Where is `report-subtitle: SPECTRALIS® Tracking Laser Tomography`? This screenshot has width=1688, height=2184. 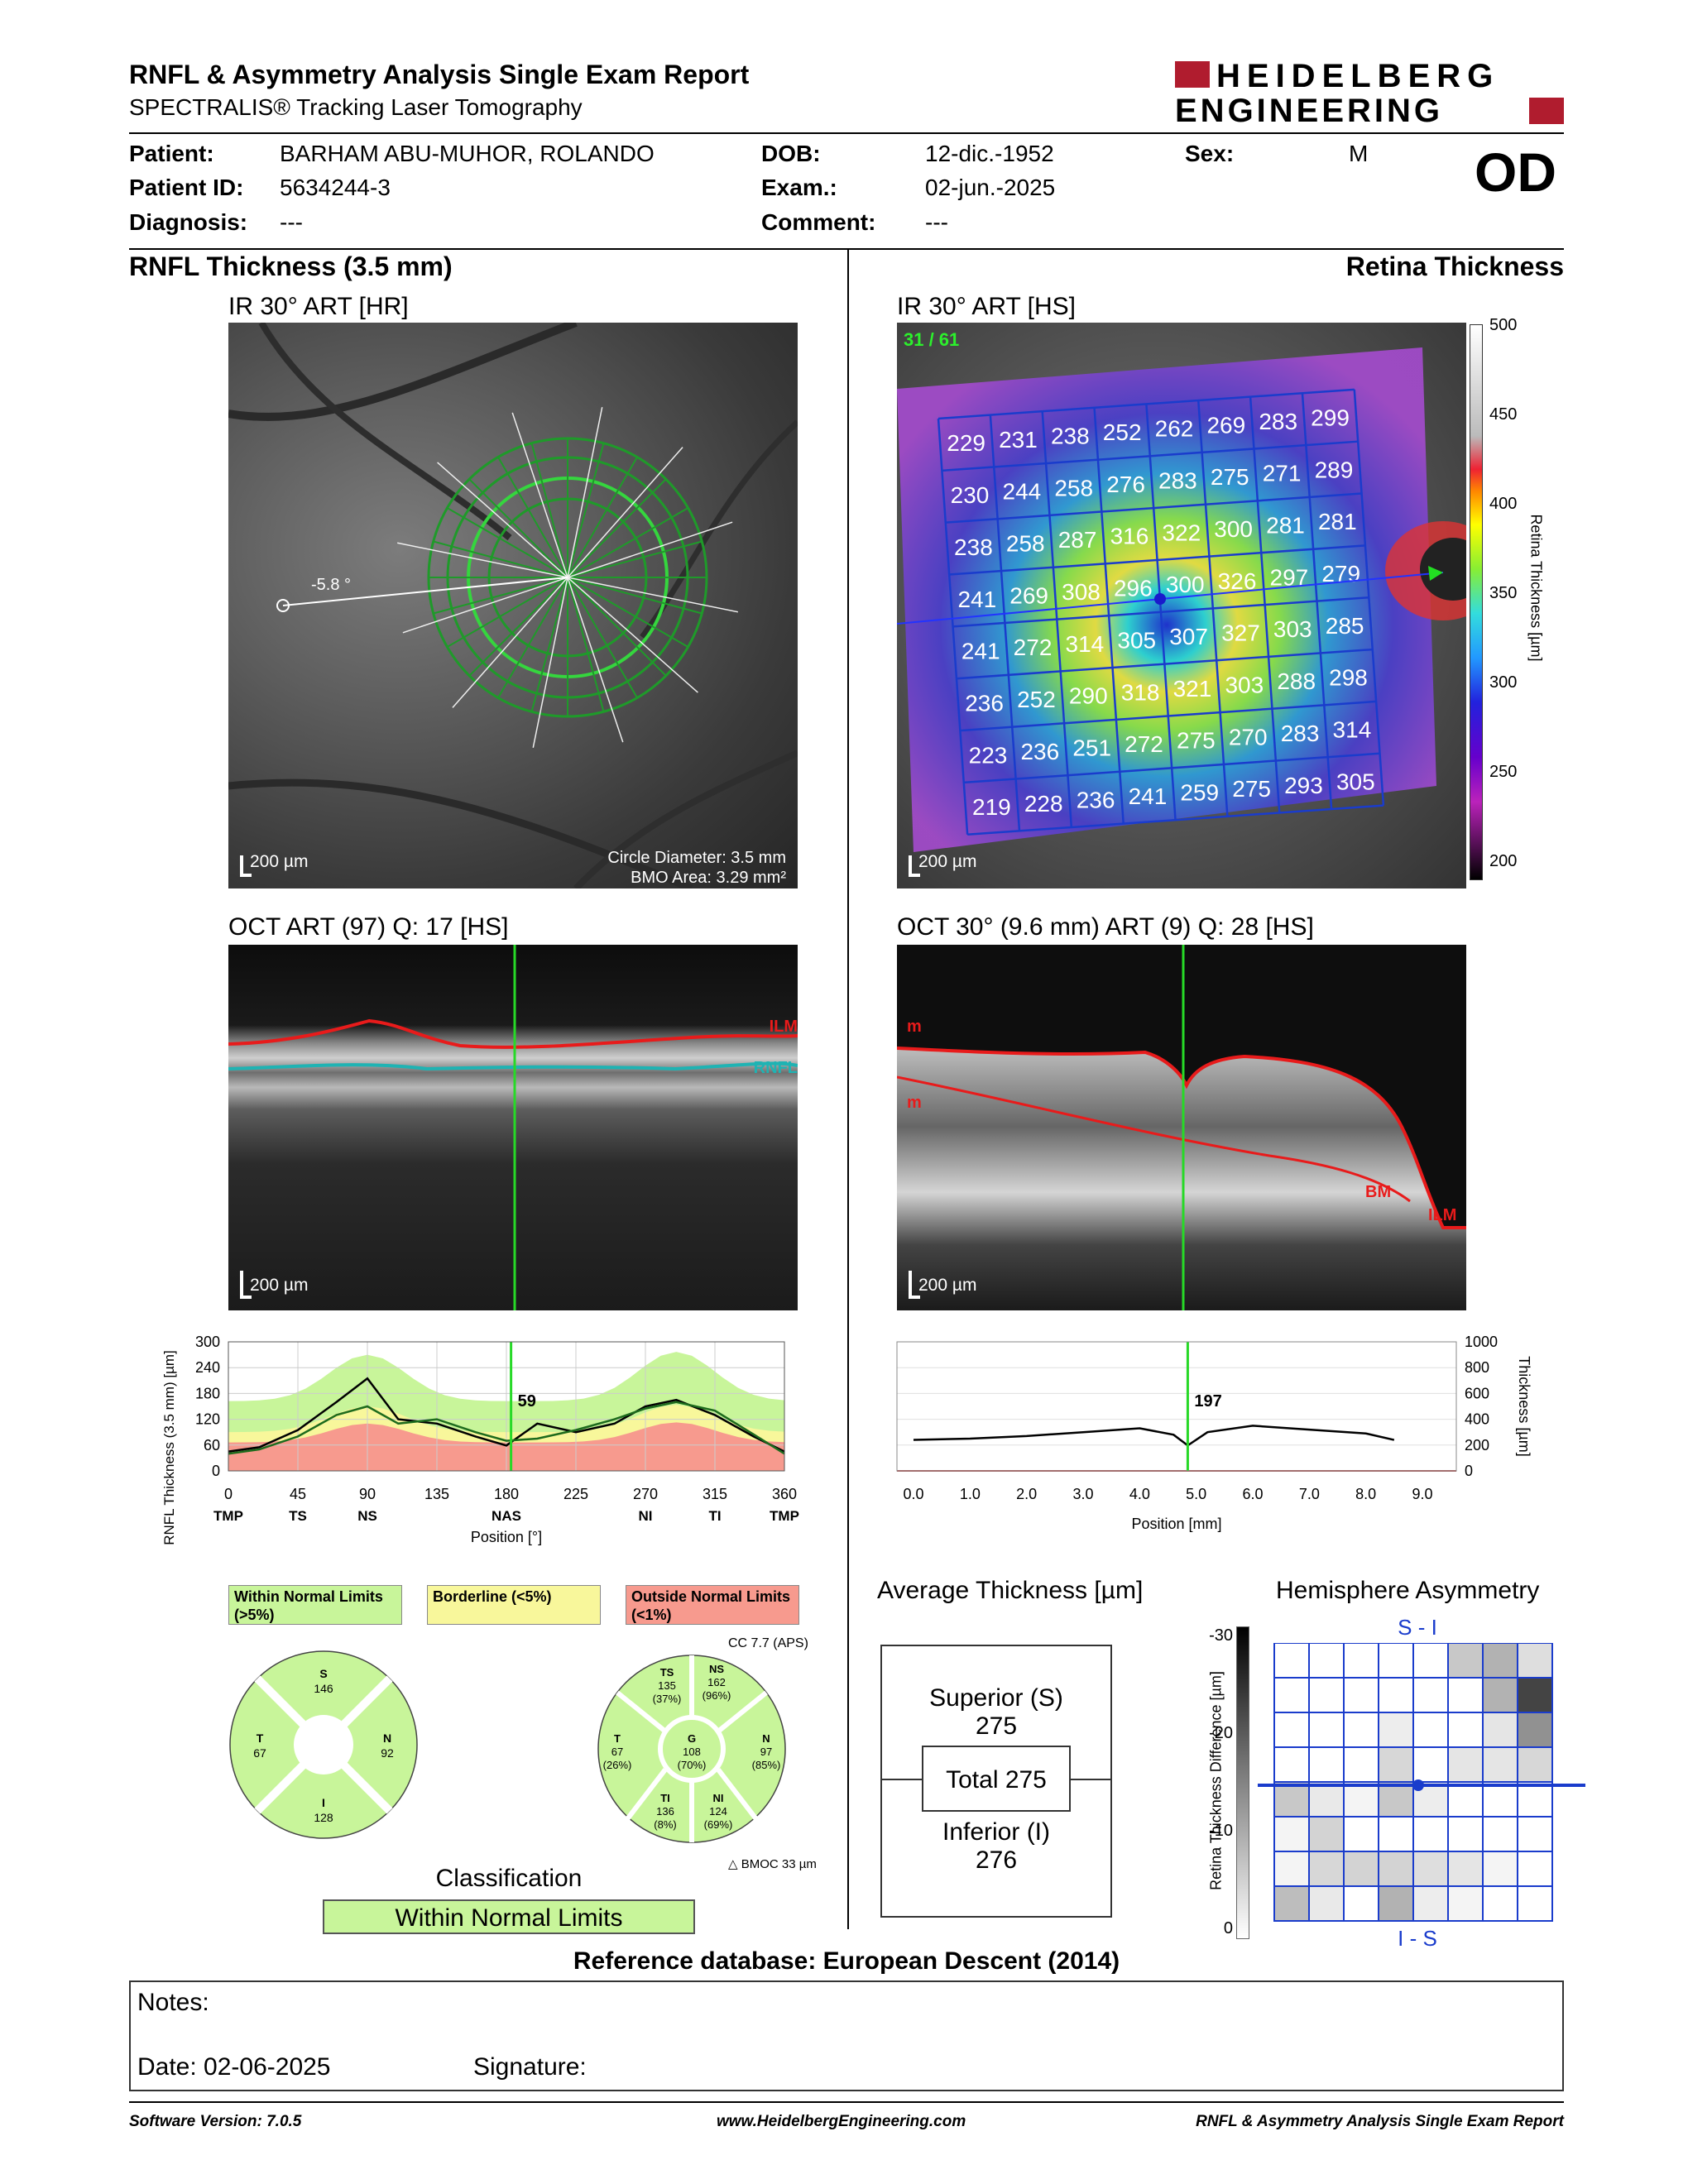
report-subtitle: SPECTRALIS® Tracking Laser Tomography is located at coordinates (356, 107).